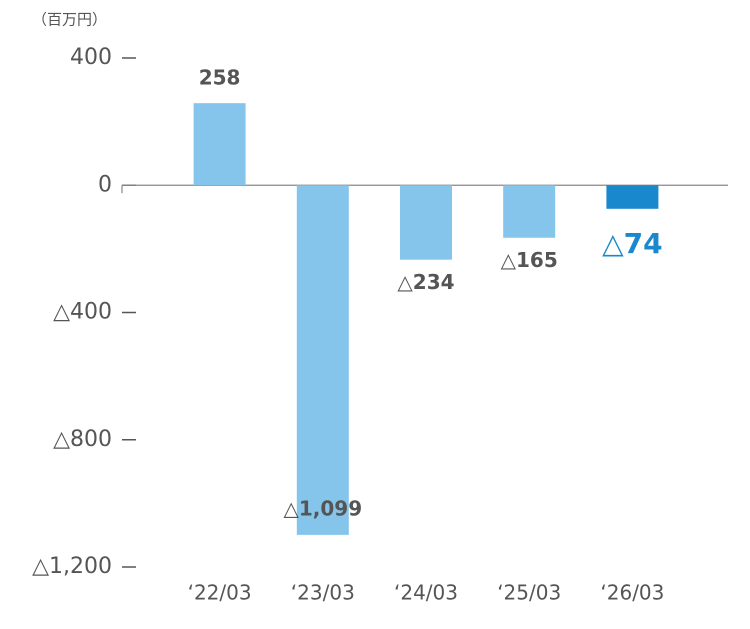 This screenshot has width=750, height=629. What do you see at coordinates (632, 243) in the screenshot?
I see `value-label: △74` at bounding box center [632, 243].